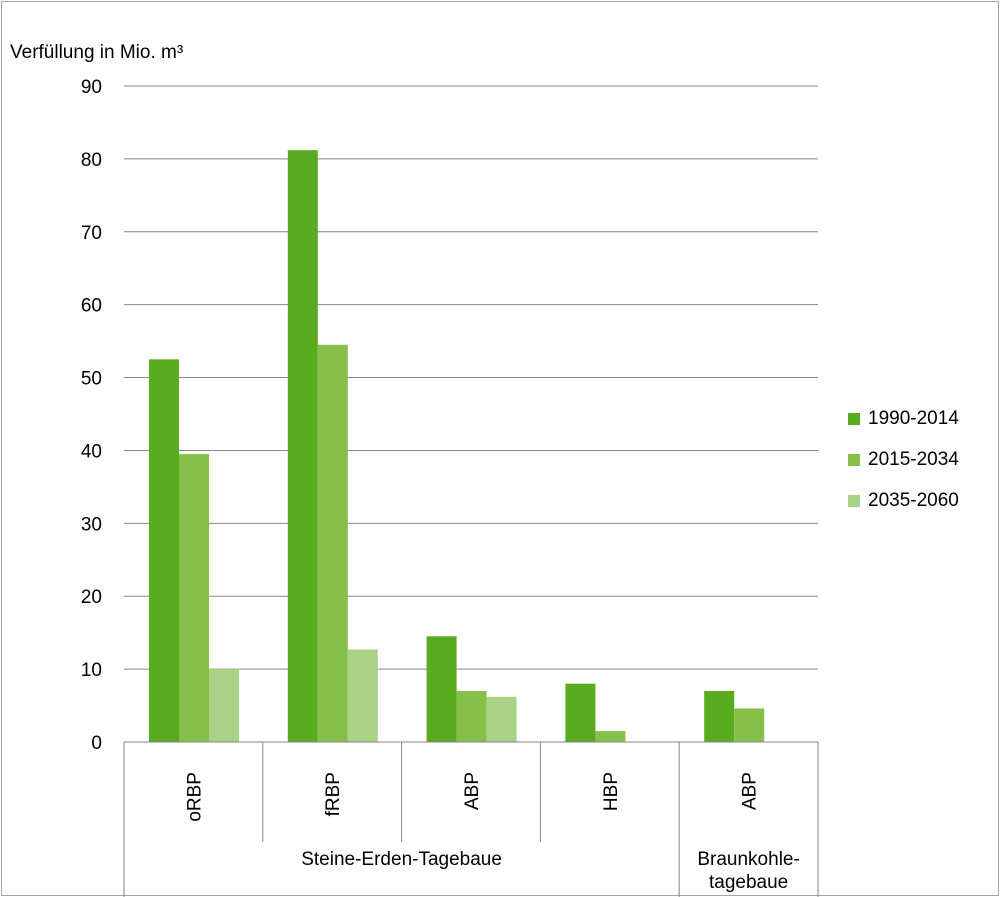  Describe the element at coordinates (91, 524) in the screenshot. I see `y-tick-label: 30` at that location.